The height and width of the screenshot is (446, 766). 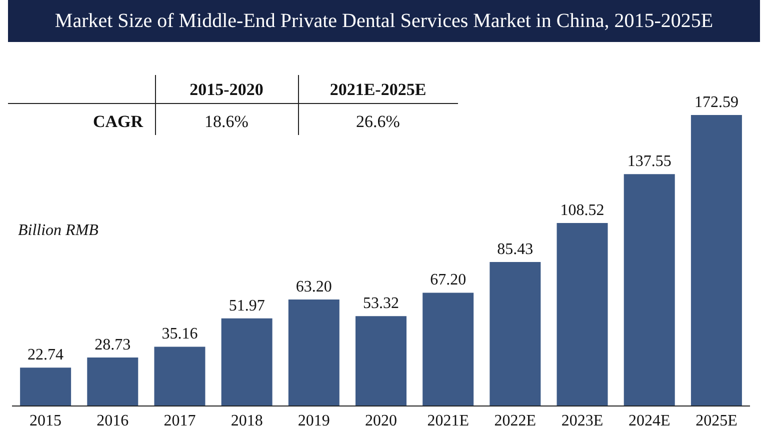 I want to click on x-tick-label: 2015, so click(x=46, y=421).